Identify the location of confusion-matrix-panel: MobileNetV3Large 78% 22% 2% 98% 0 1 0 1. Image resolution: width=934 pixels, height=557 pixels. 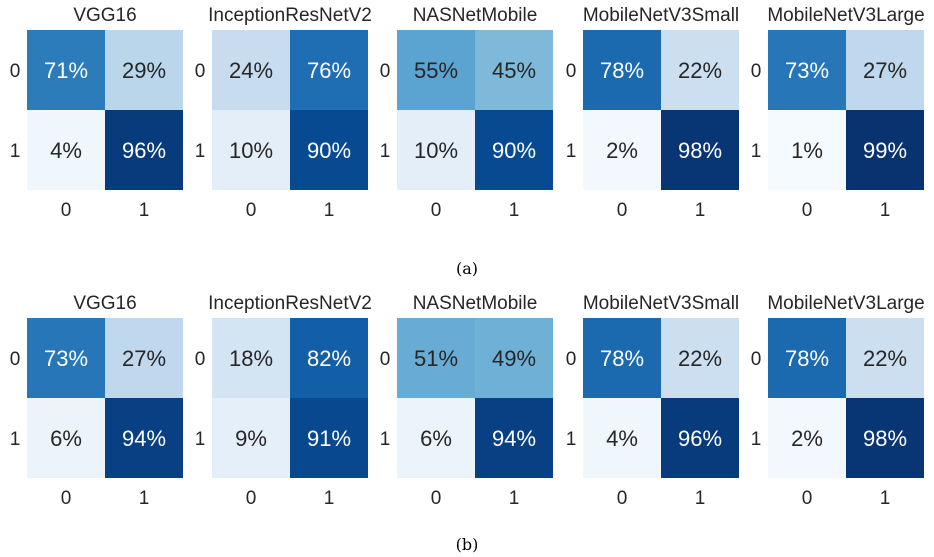
(838, 401).